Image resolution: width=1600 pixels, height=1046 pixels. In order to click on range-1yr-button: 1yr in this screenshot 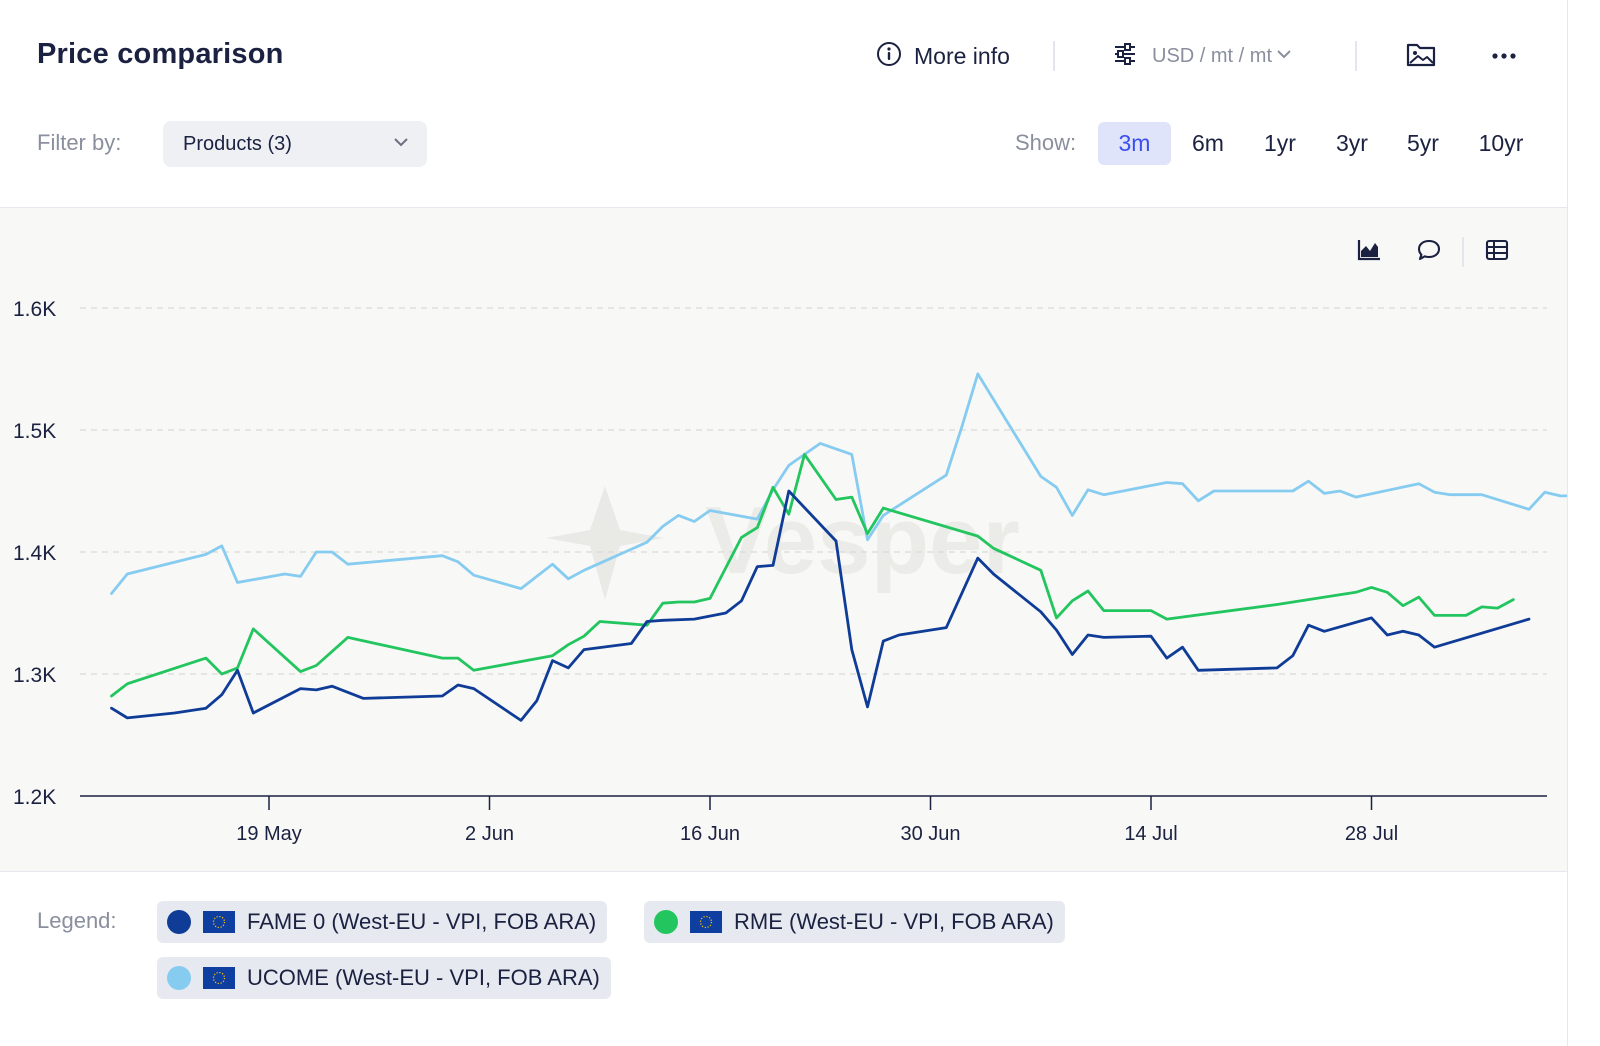, I will do `click(1280, 143)`.